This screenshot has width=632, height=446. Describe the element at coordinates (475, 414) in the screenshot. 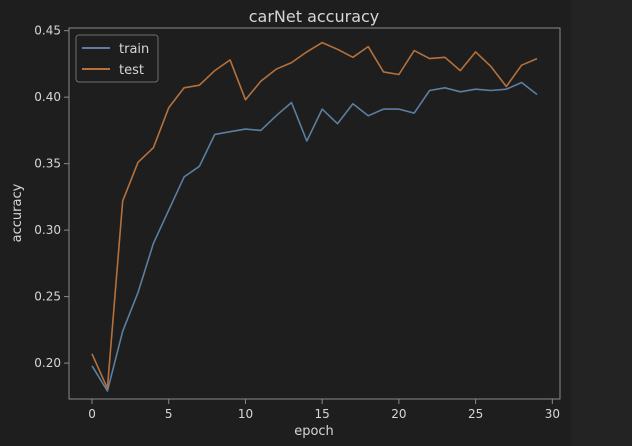

I see `x-tick-label: 25` at that location.